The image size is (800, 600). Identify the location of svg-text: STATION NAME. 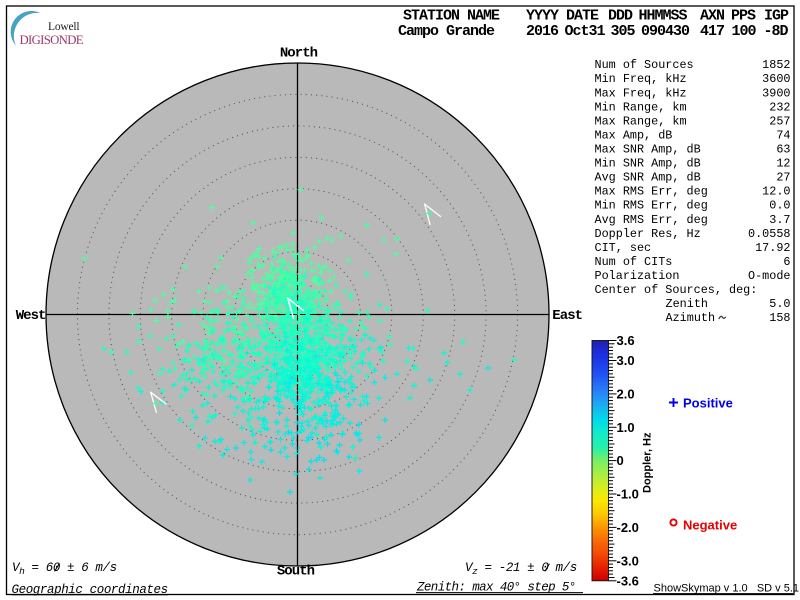
(451, 16).